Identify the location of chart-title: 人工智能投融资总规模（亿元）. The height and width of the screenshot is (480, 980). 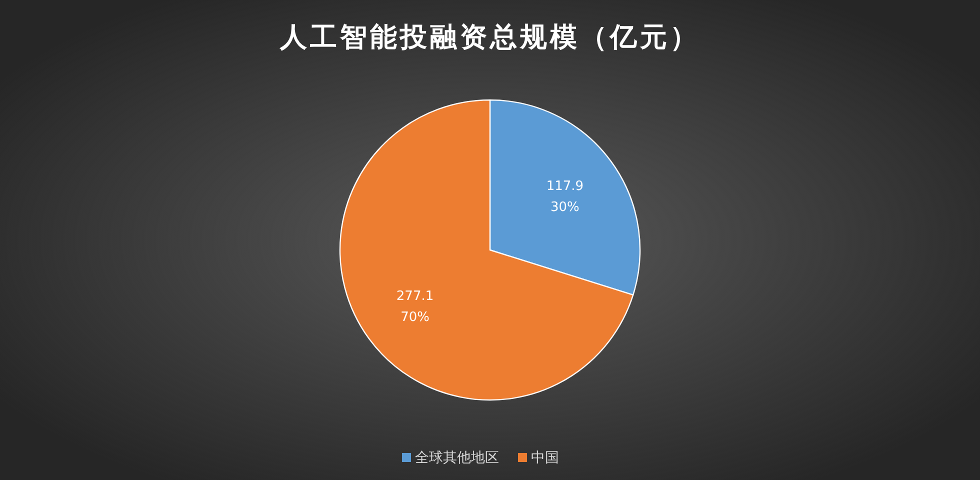
(489, 37).